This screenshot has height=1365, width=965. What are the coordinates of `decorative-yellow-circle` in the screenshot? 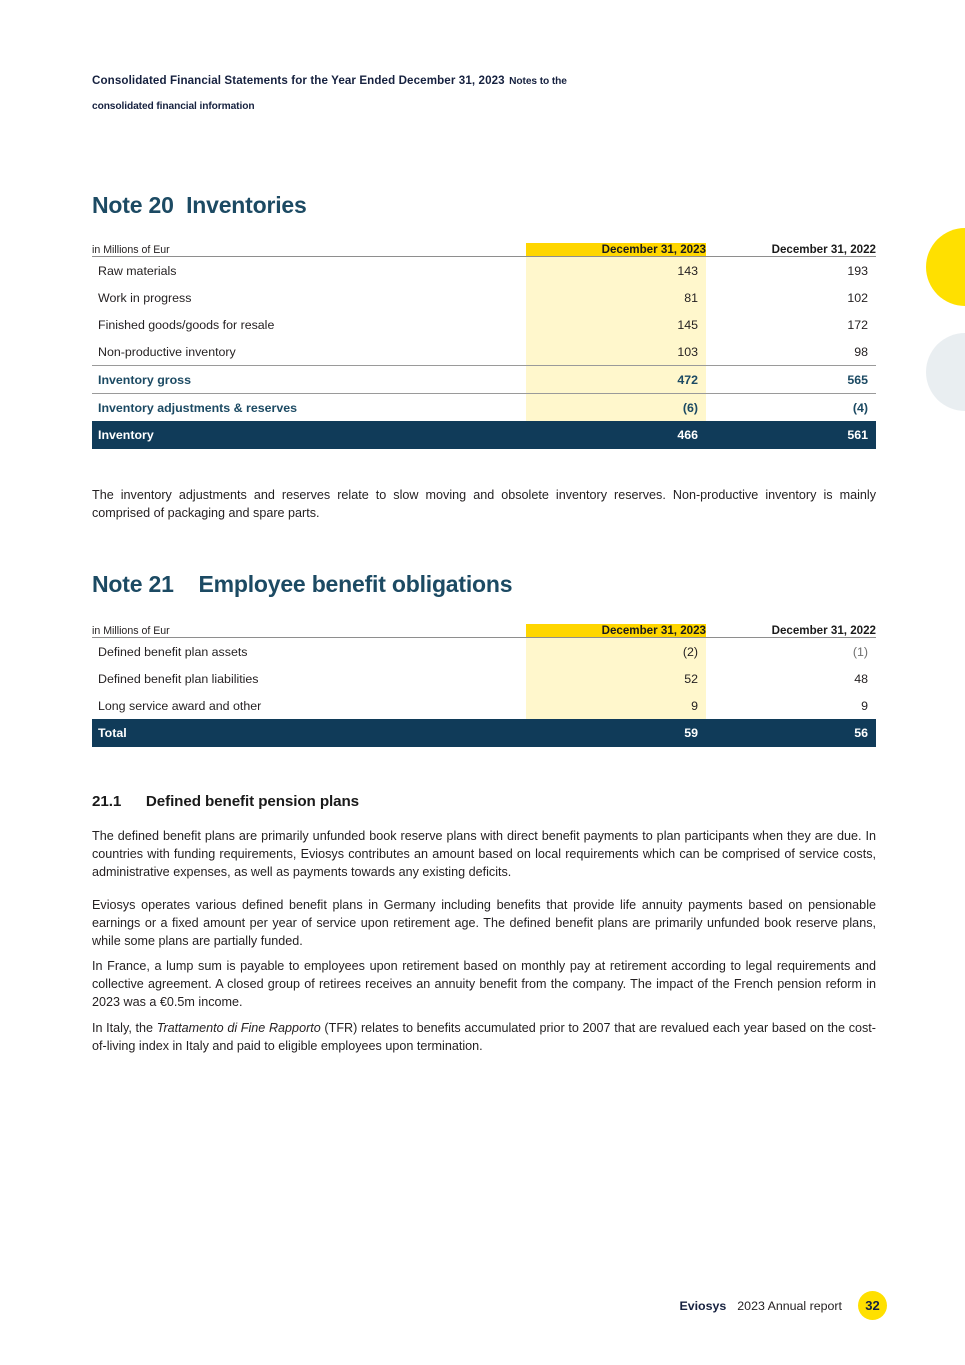 It's located at (945, 267).